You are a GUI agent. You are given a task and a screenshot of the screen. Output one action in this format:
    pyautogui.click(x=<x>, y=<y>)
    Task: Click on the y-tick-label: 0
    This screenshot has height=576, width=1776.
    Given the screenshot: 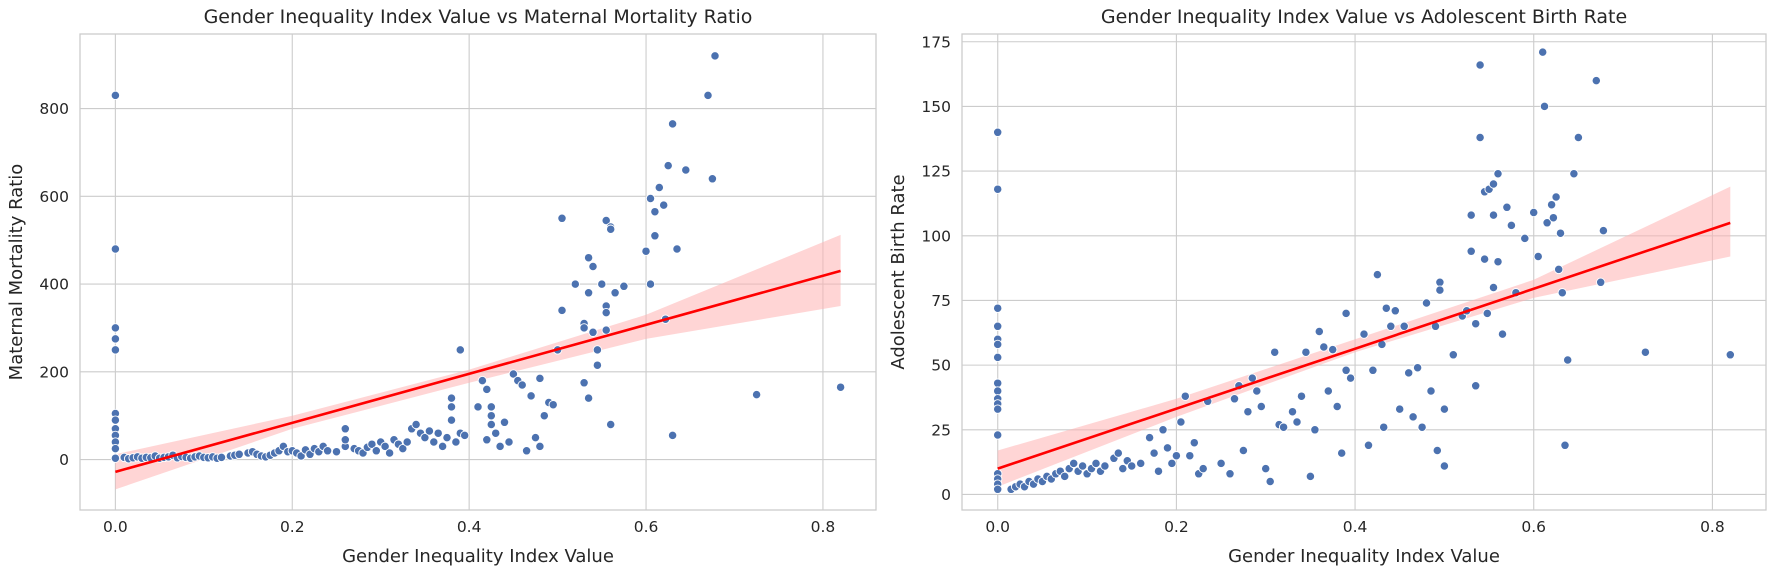 What is the action you would take?
    pyautogui.click(x=64, y=460)
    